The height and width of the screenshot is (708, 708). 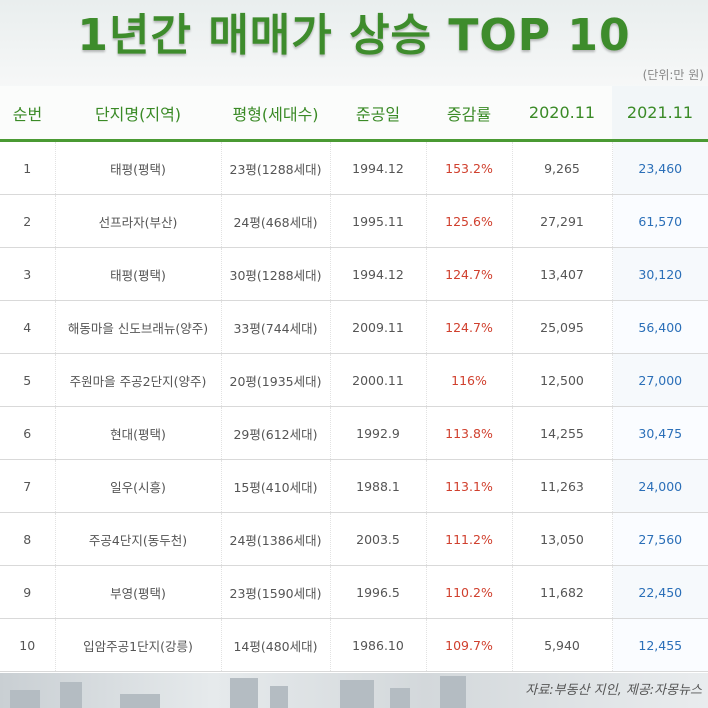 What do you see at coordinates (28, 592) in the screenshot?
I see `cell-rank: 9` at bounding box center [28, 592].